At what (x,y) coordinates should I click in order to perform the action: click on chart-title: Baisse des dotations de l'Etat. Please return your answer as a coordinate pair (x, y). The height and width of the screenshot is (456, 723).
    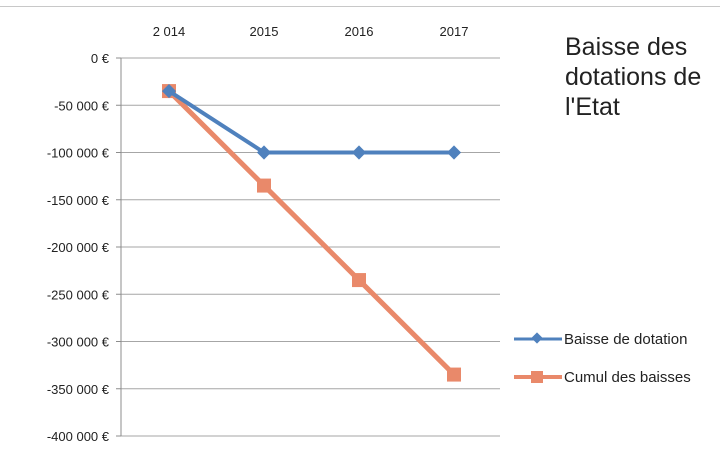
    Looking at the image, I should click on (633, 77).